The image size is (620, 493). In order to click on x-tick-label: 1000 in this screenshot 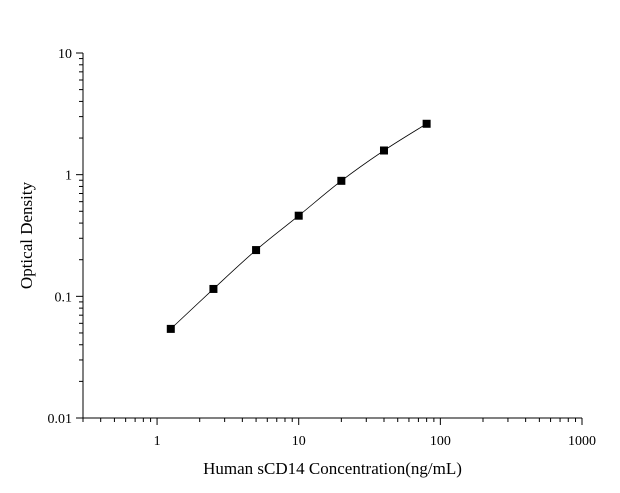, I will do `click(582, 441)`.